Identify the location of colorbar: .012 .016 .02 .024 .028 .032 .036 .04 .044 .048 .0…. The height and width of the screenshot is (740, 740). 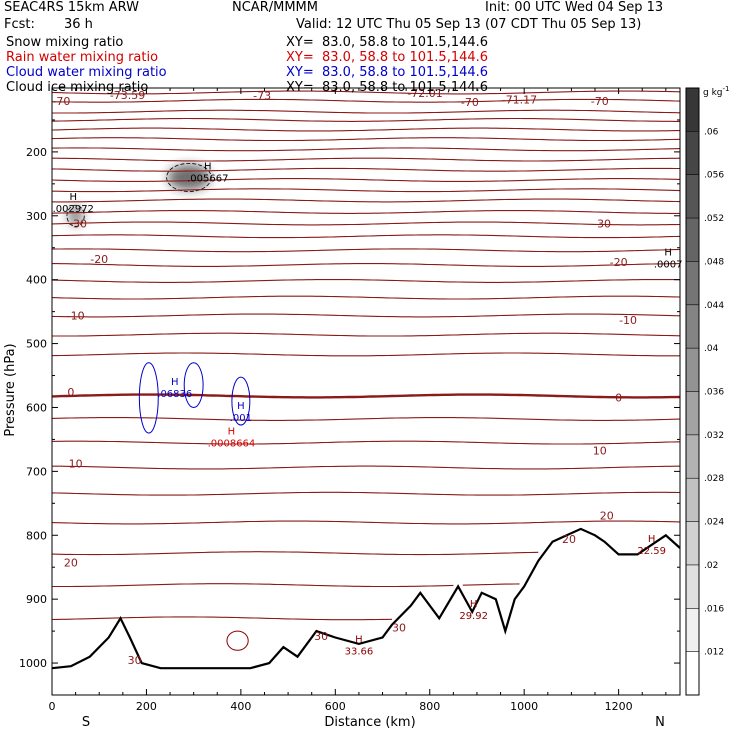
(704, 391).